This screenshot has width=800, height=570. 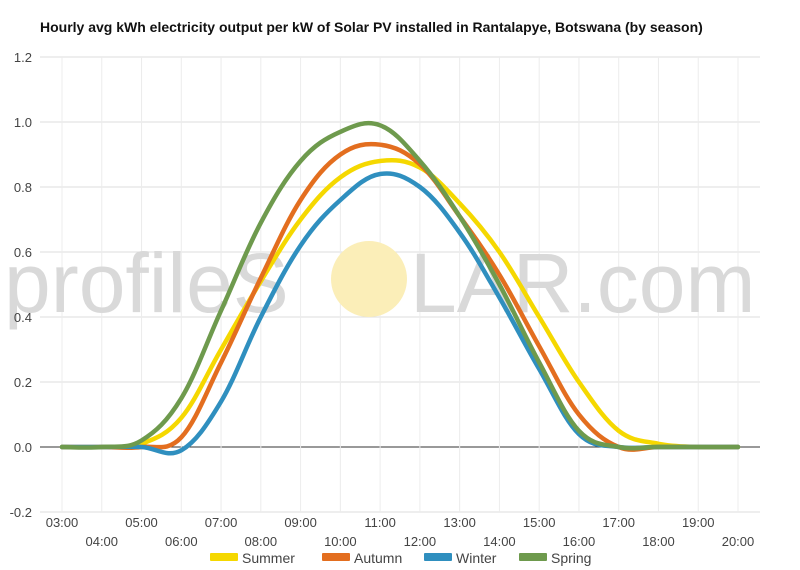 I want to click on x-tick-label: 06:00, so click(x=181, y=541).